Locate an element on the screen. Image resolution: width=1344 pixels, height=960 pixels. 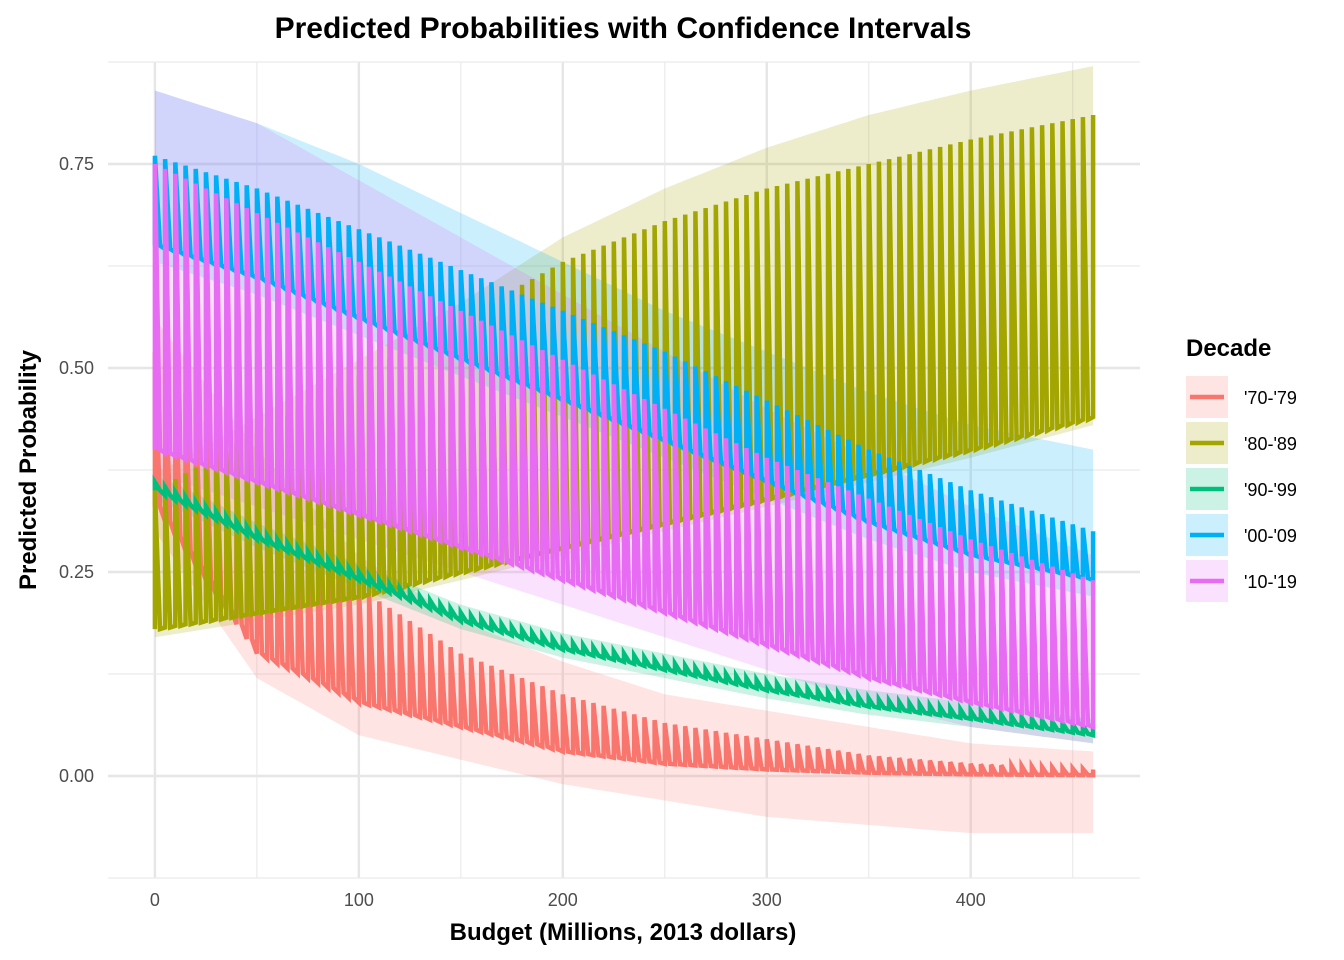
legend-items: '70-'79 '80-'89 '90-'99 '00-'09 '10-'19 is located at coordinates (1241, 489).